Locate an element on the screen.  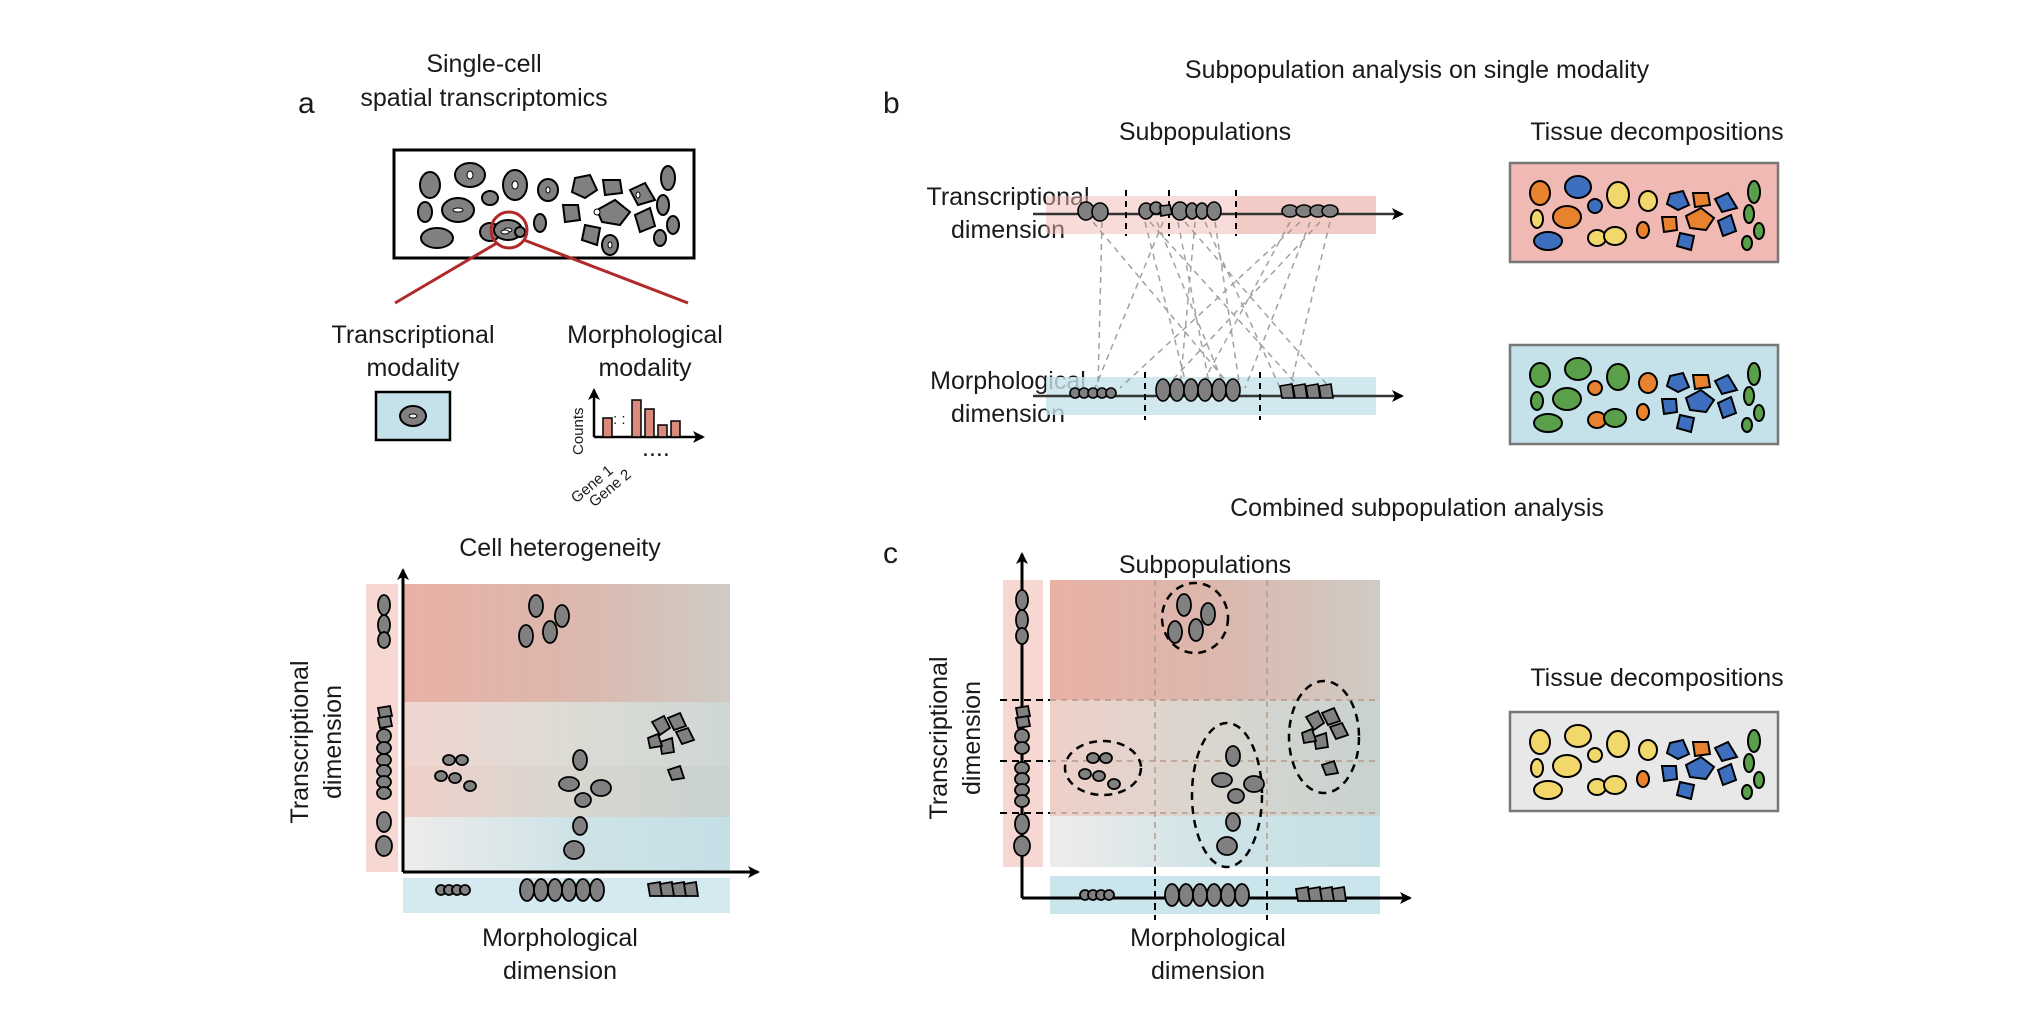
c-cluster-outlines is located at coordinates (1212, 725).